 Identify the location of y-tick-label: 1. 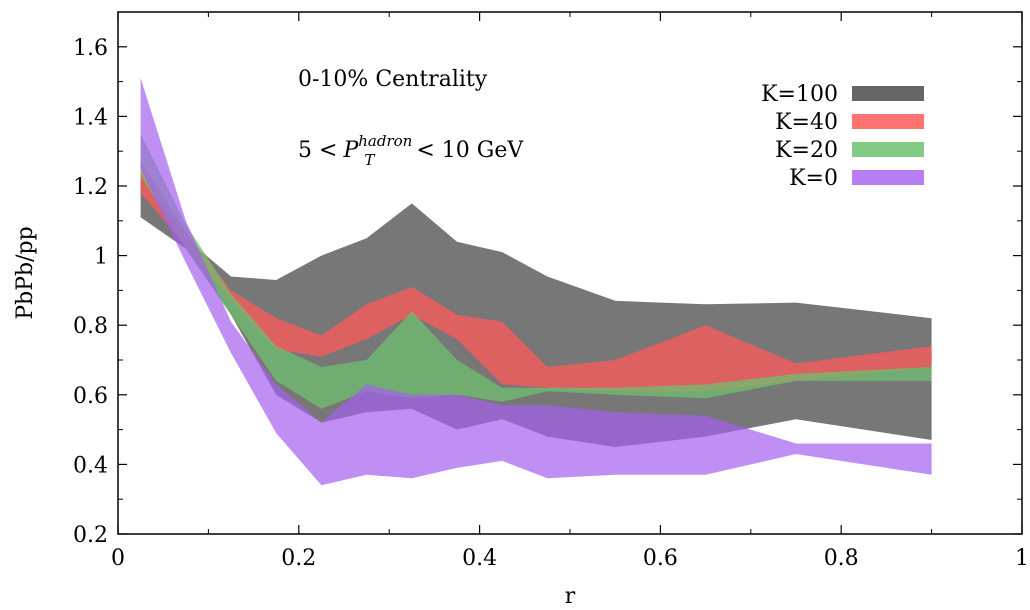
(101, 257).